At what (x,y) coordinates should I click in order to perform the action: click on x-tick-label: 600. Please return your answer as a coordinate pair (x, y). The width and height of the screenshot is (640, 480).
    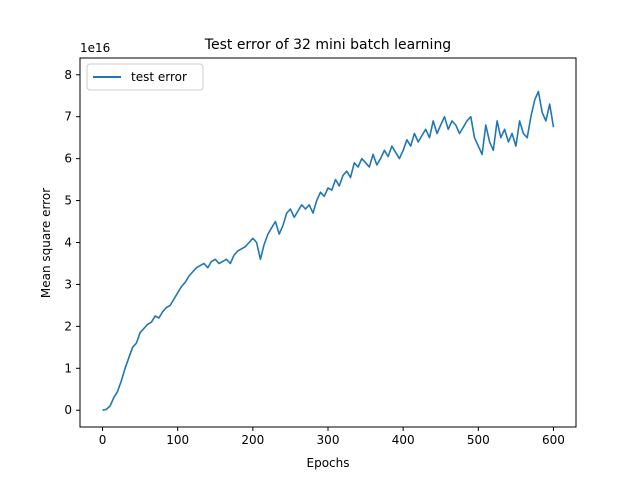
    Looking at the image, I should click on (553, 440).